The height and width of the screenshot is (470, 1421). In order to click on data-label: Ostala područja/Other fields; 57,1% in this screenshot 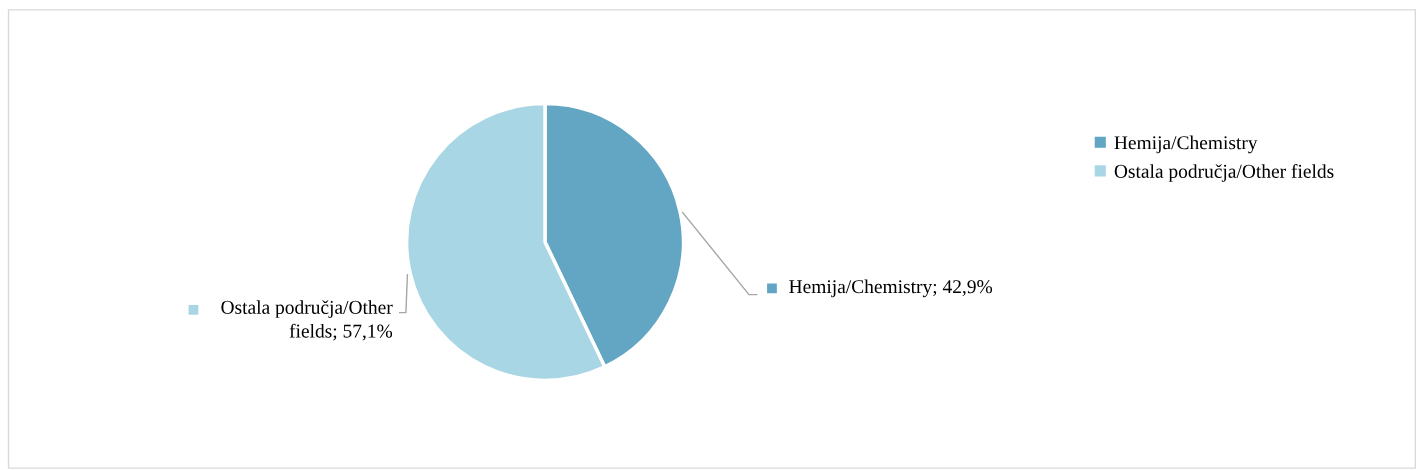, I will do `click(307, 320)`.